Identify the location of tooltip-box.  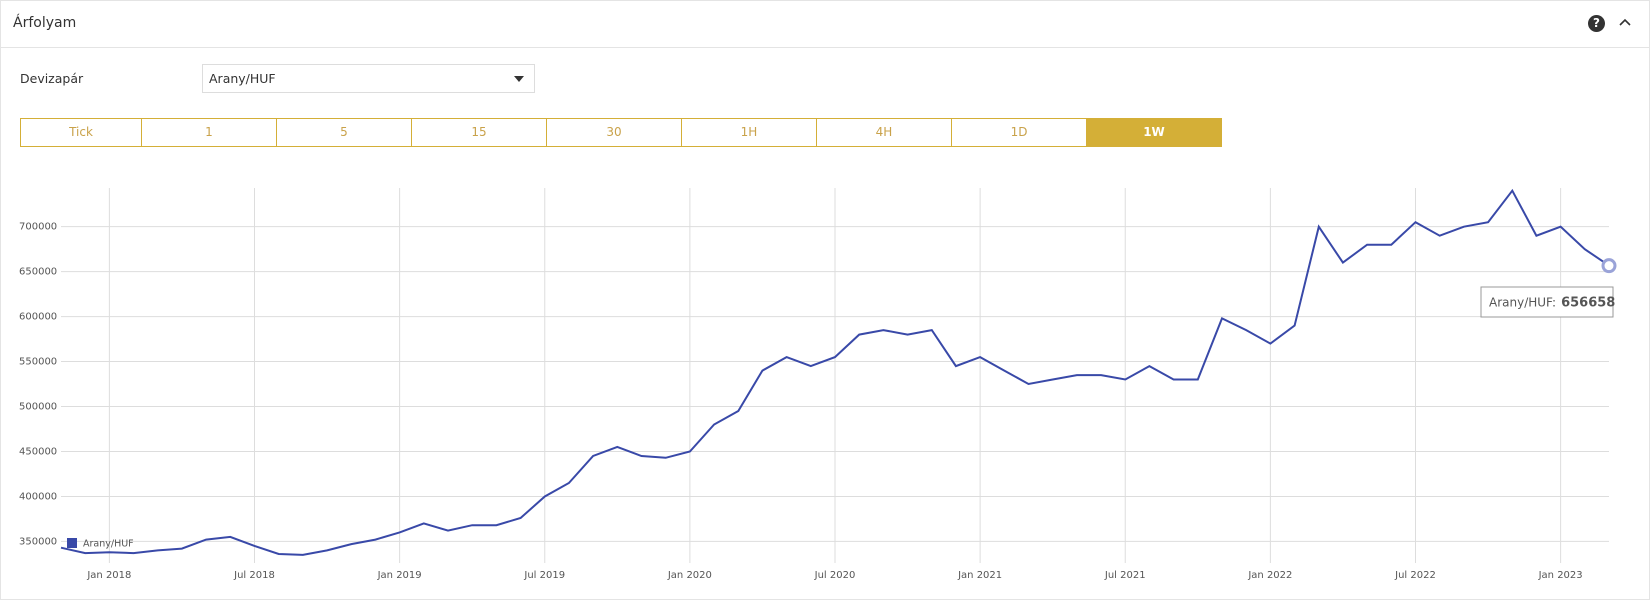
(1547, 302).